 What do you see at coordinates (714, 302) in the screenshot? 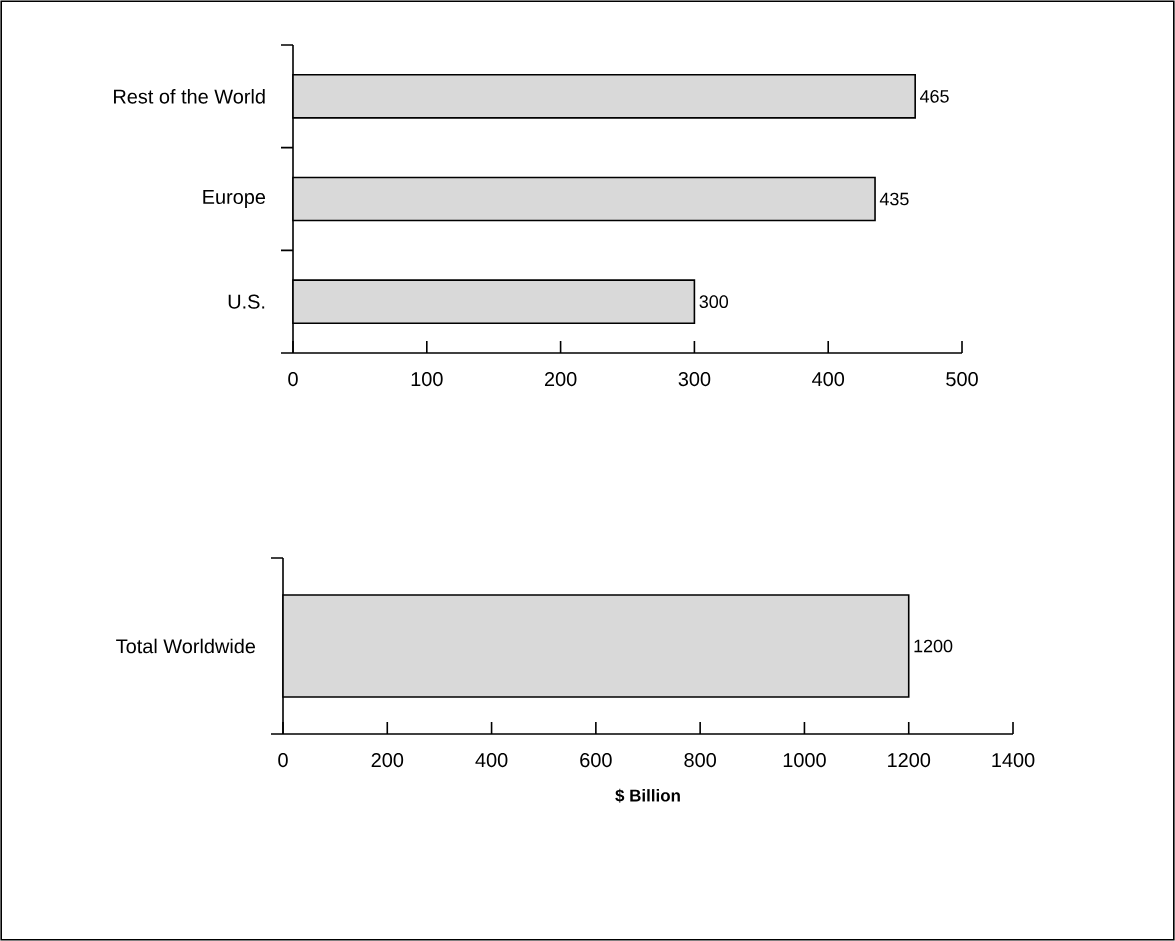
I see `data-label: 300` at bounding box center [714, 302].